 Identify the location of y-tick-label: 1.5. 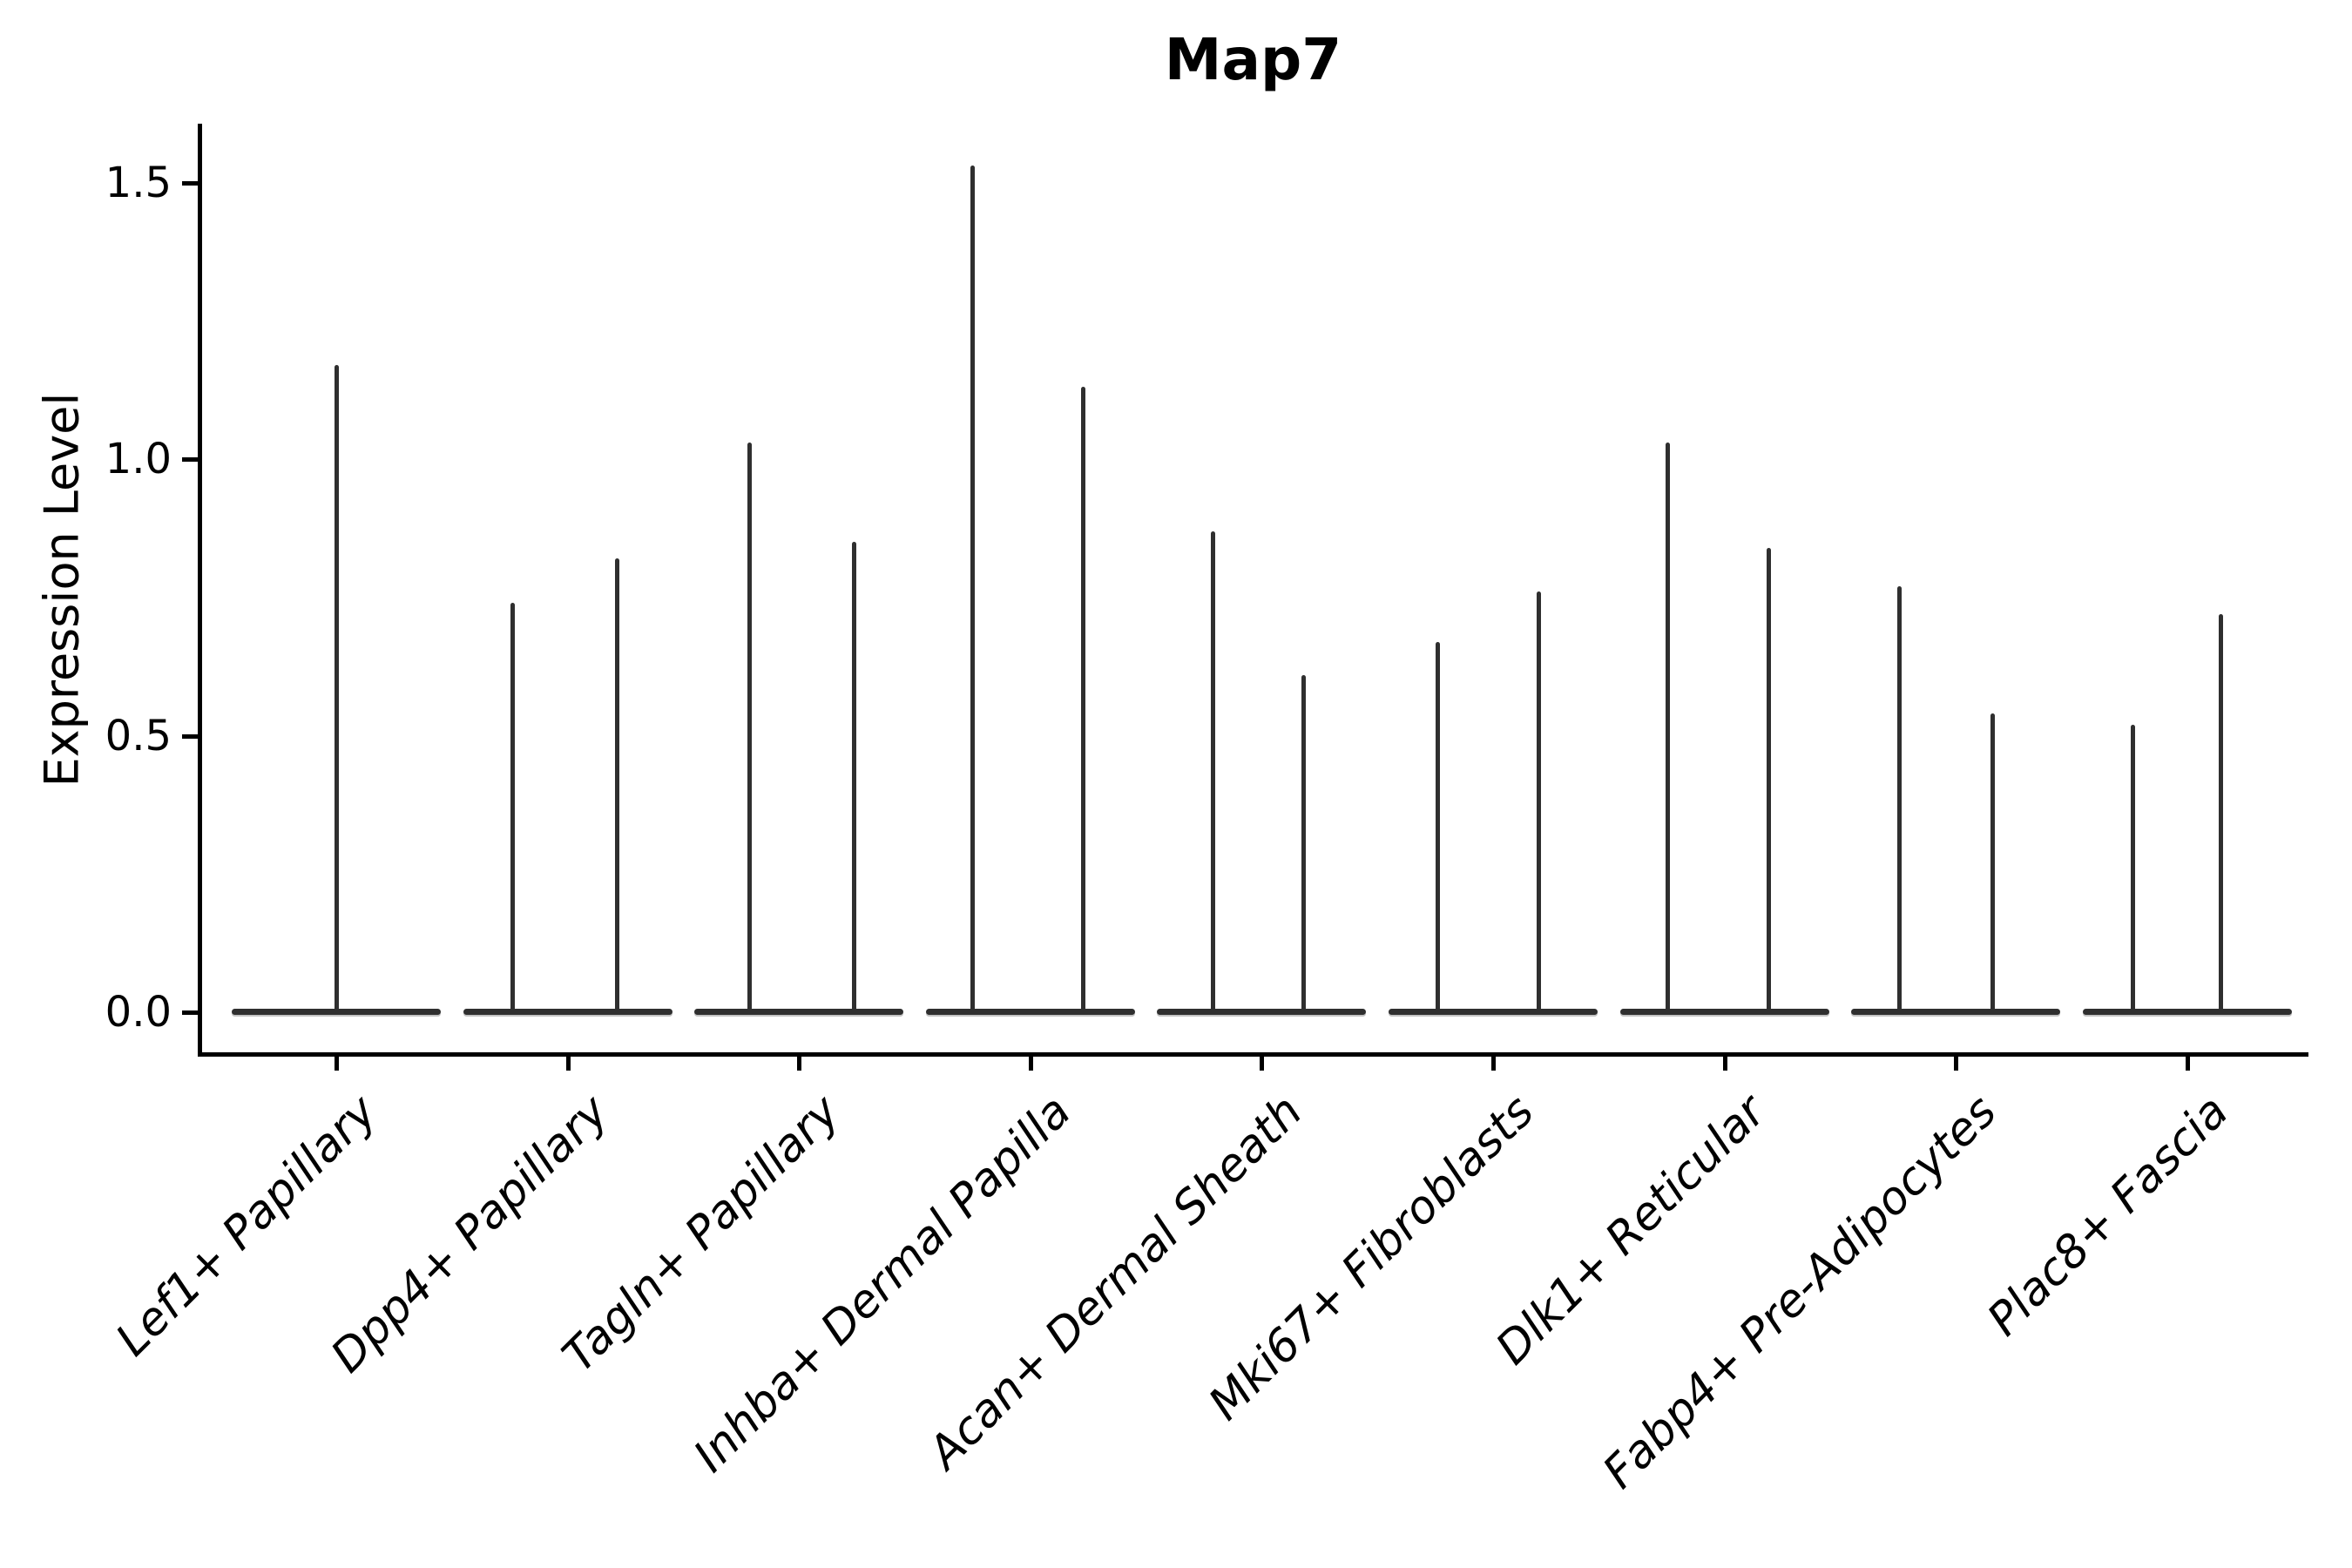
(138, 182).